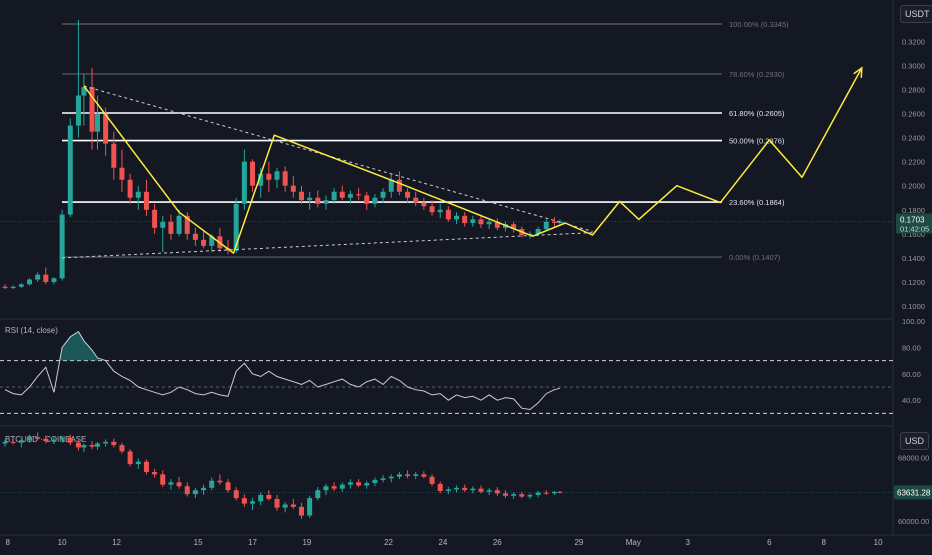  What do you see at coordinates (252, 542) in the screenshot?
I see `time-axis-tick: 17` at bounding box center [252, 542].